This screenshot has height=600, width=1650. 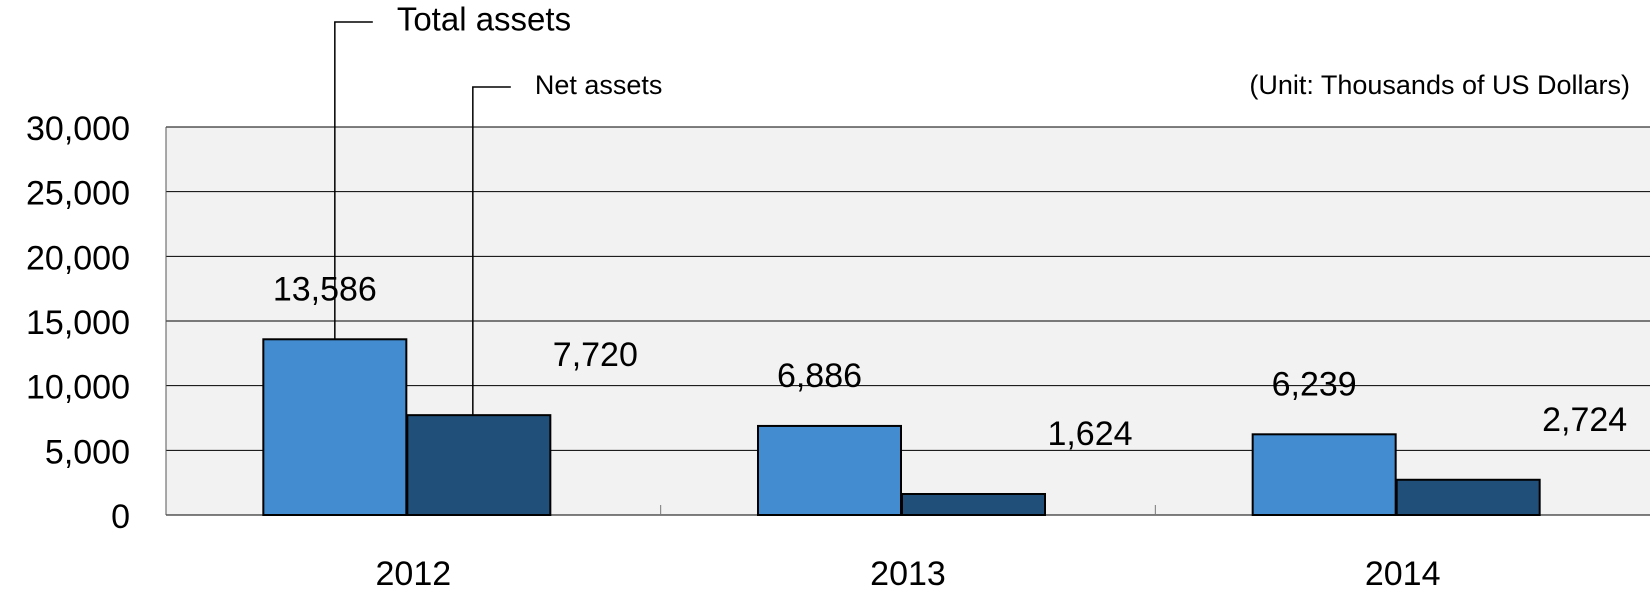 What do you see at coordinates (599, 85) in the screenshot?
I see `legend-label: Net assets` at bounding box center [599, 85].